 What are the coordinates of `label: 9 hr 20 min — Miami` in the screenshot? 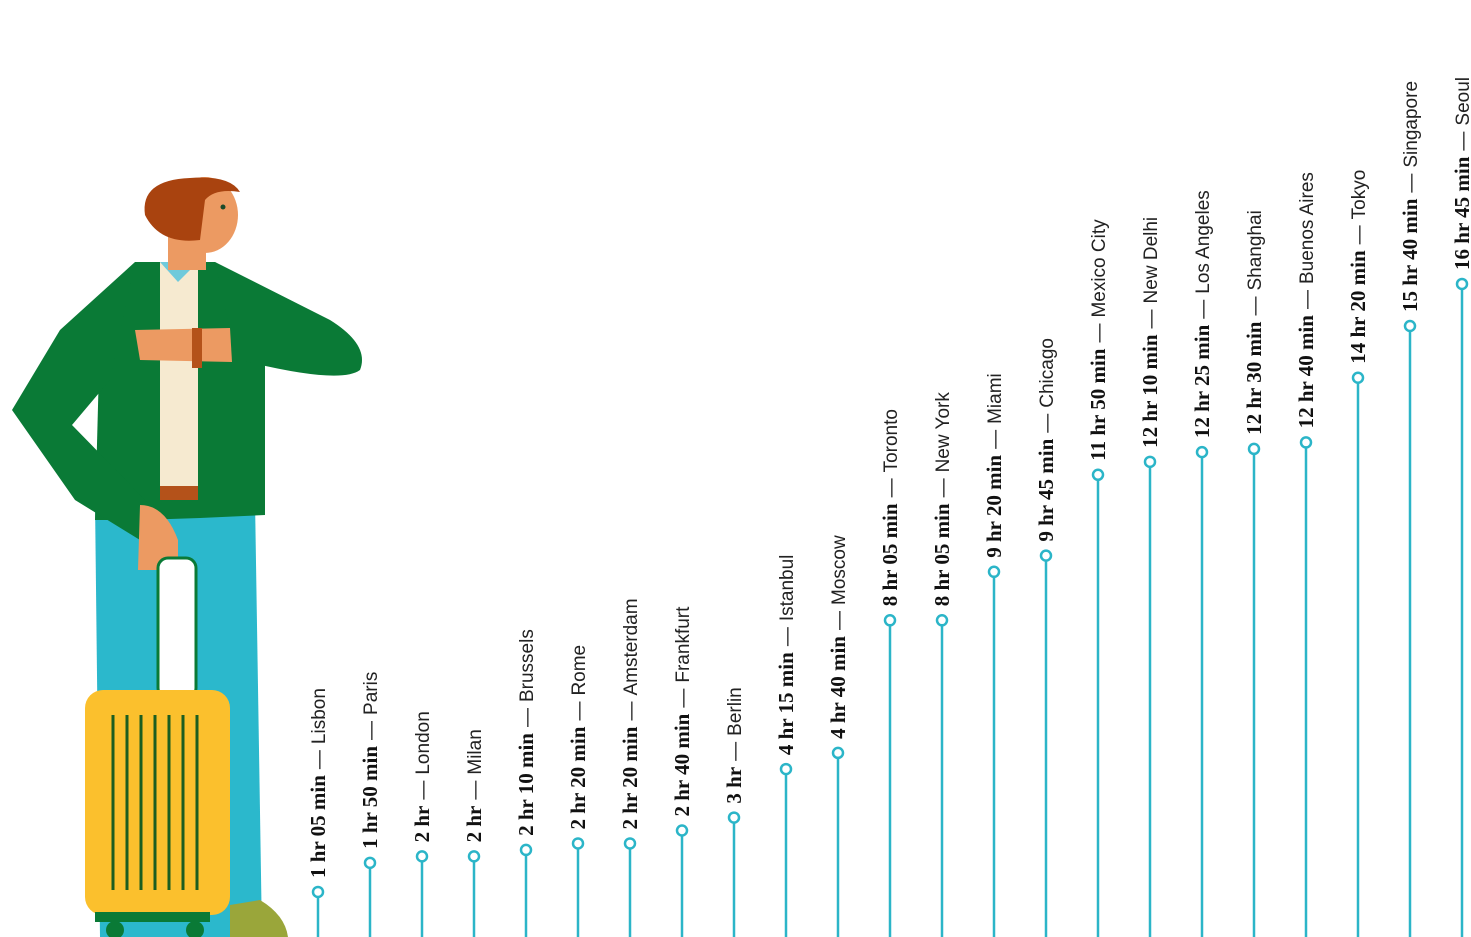 It's located at (994, 465).